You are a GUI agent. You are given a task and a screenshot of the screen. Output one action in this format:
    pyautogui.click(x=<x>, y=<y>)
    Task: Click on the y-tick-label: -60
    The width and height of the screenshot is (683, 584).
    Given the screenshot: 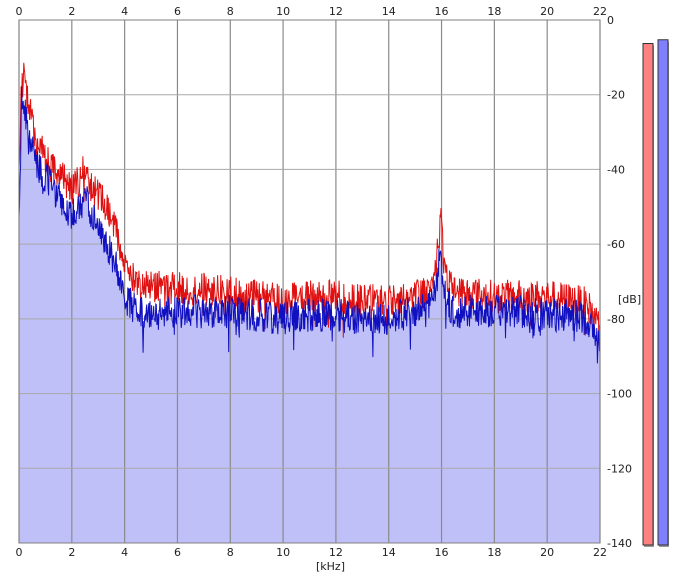 What is the action you would take?
    pyautogui.click(x=616, y=244)
    